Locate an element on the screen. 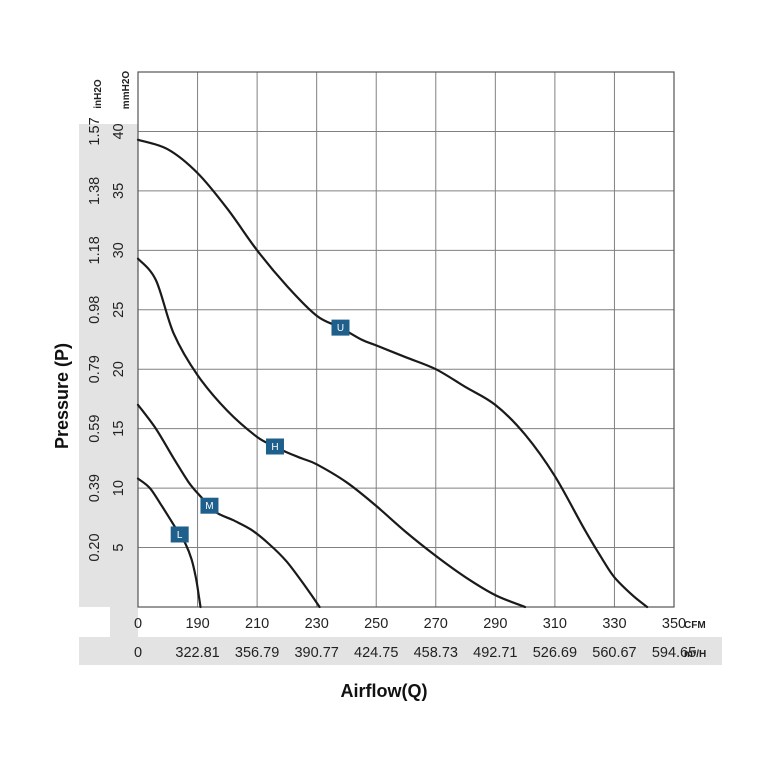 The width and height of the screenshot is (768, 768). x-tick-label: 350 is located at coordinates (674, 624).